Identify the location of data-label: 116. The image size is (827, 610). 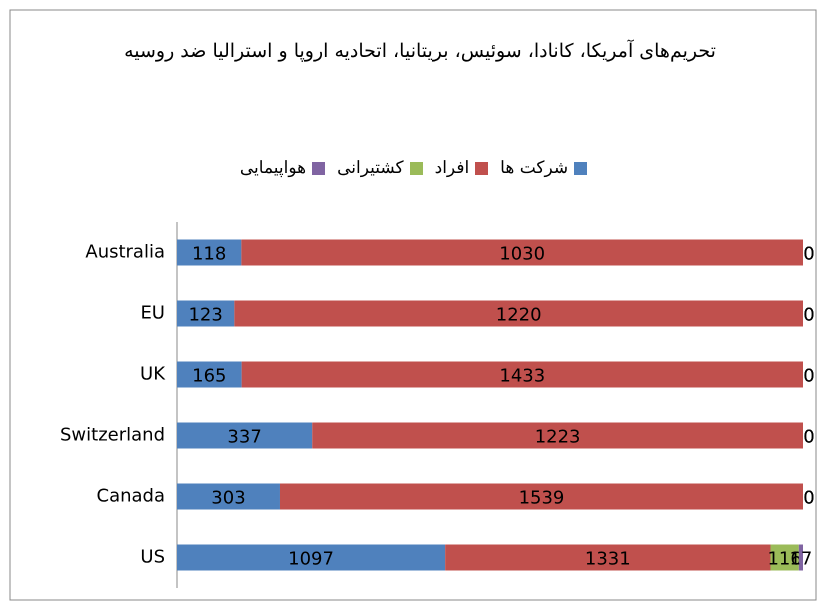
(784, 559).